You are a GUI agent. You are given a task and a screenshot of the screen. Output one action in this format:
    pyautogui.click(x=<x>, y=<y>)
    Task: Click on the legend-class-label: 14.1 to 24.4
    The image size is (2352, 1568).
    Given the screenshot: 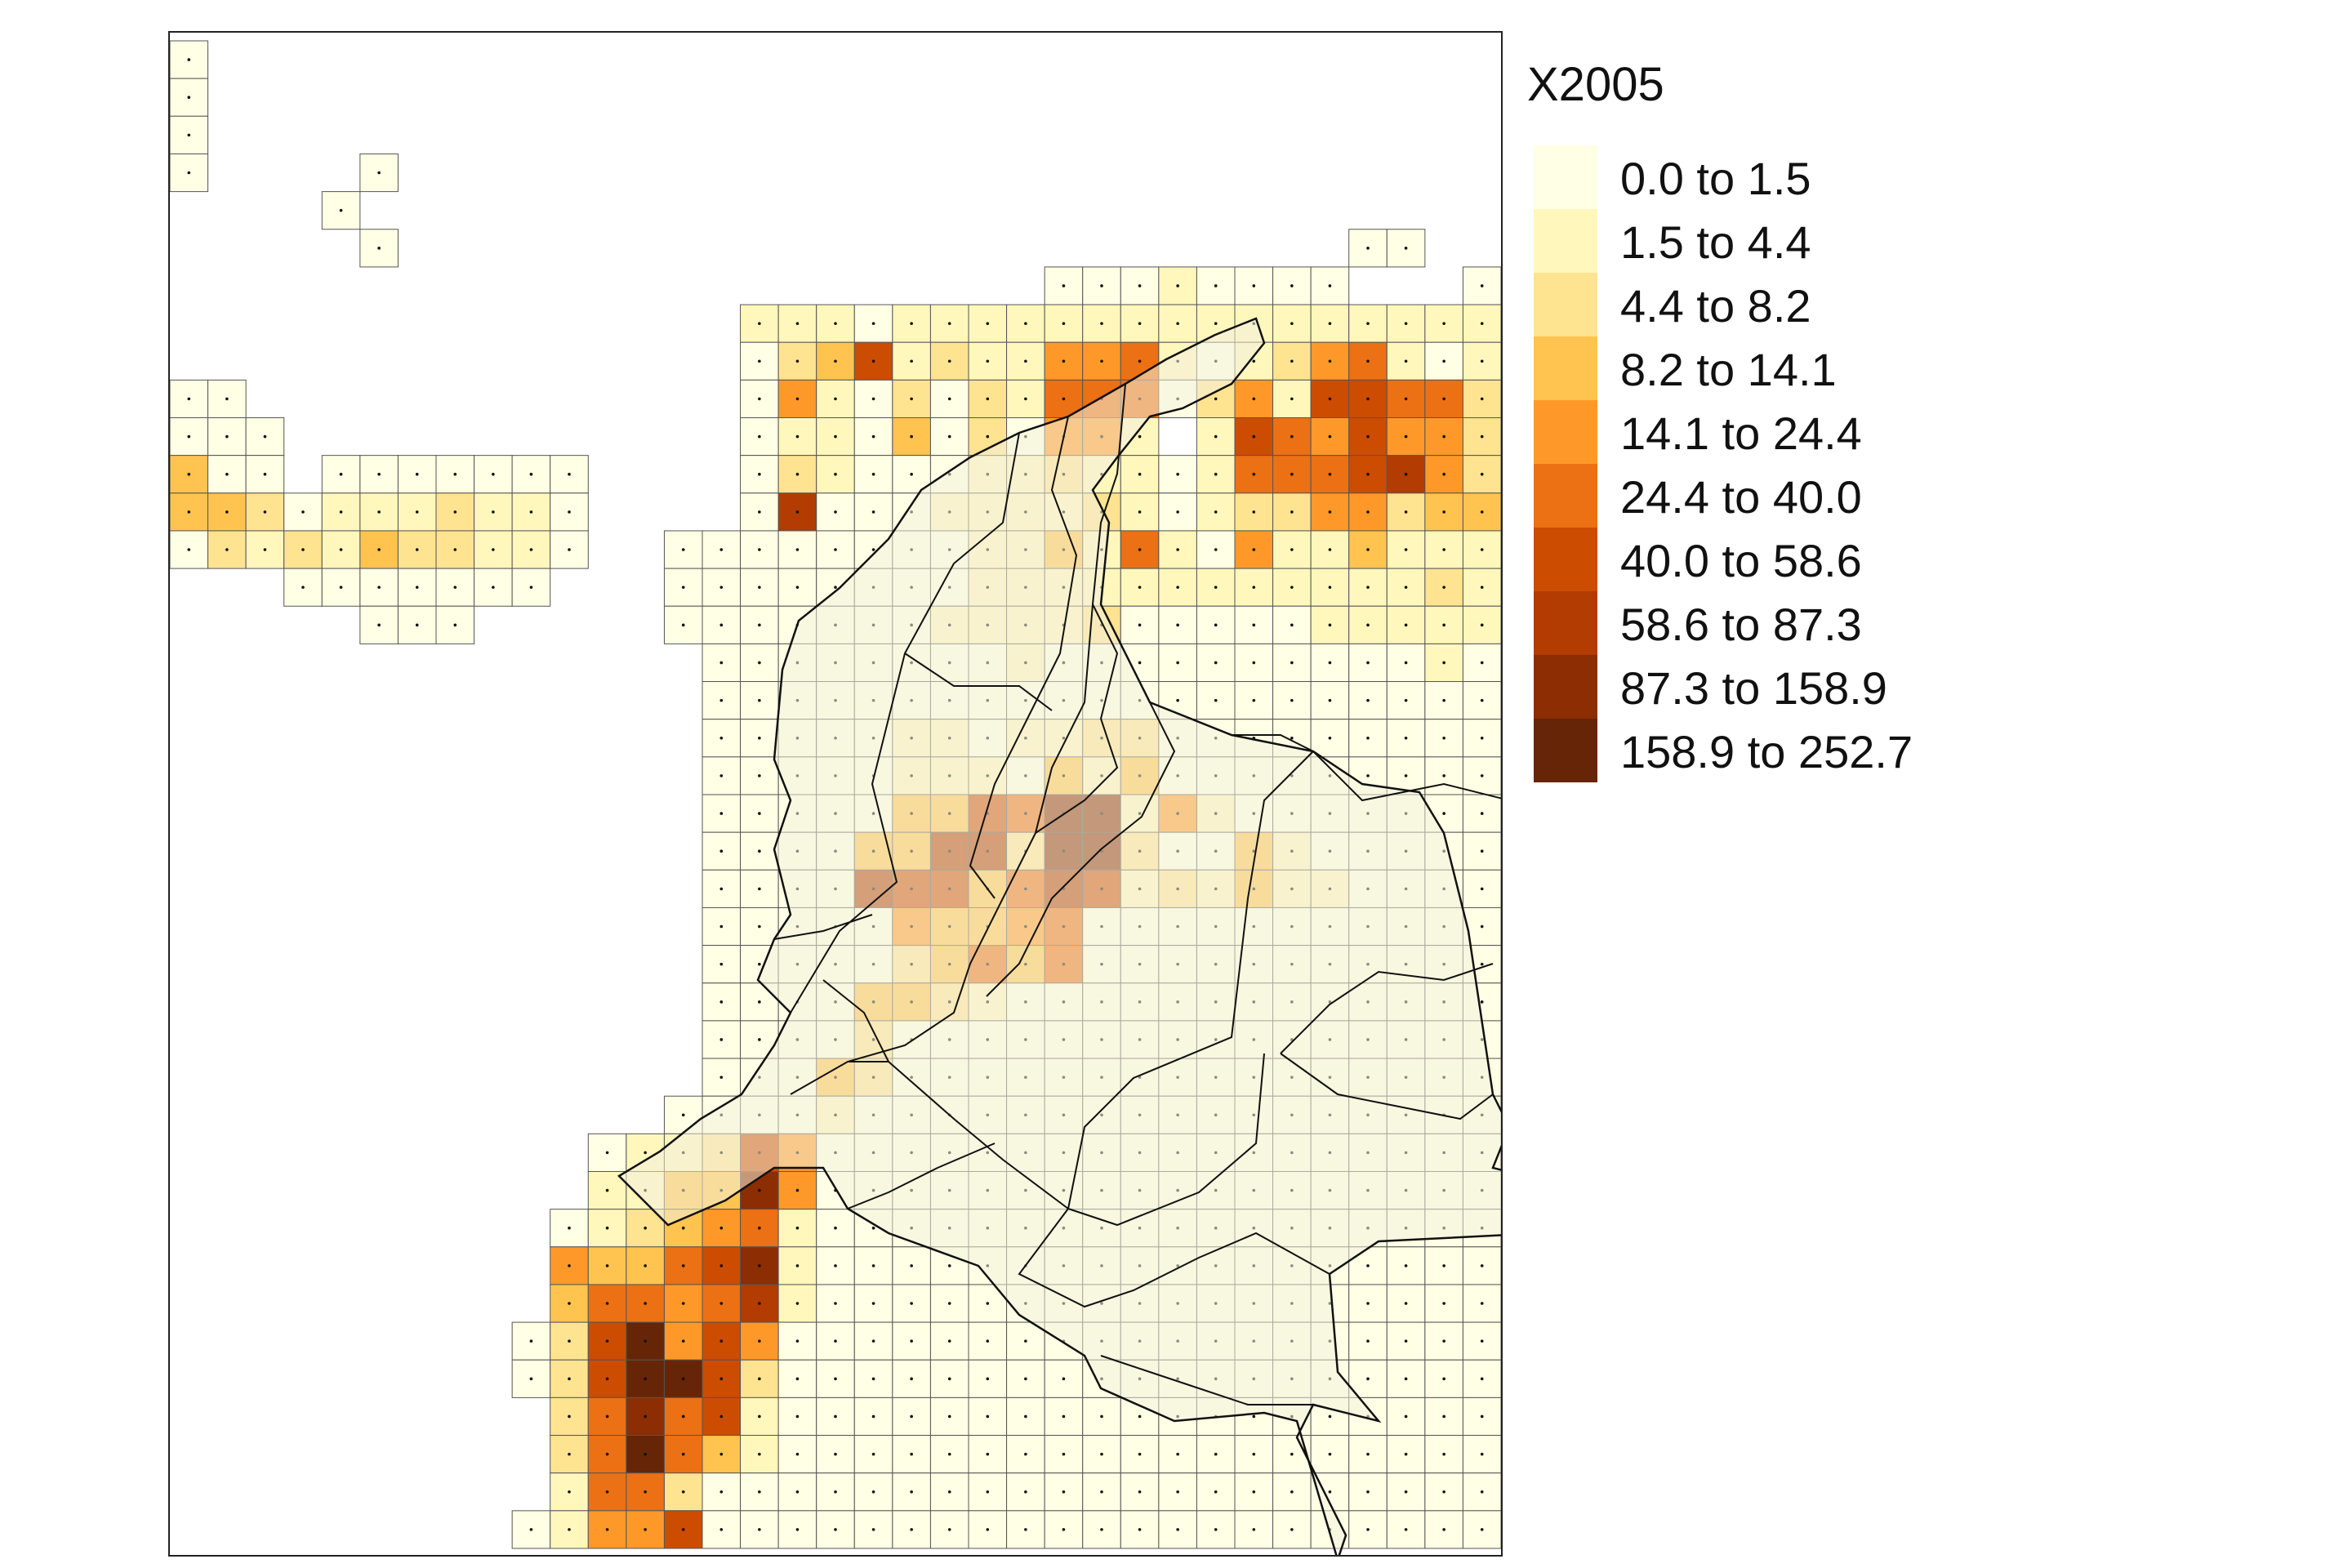 What is the action you would take?
    pyautogui.click(x=1741, y=433)
    